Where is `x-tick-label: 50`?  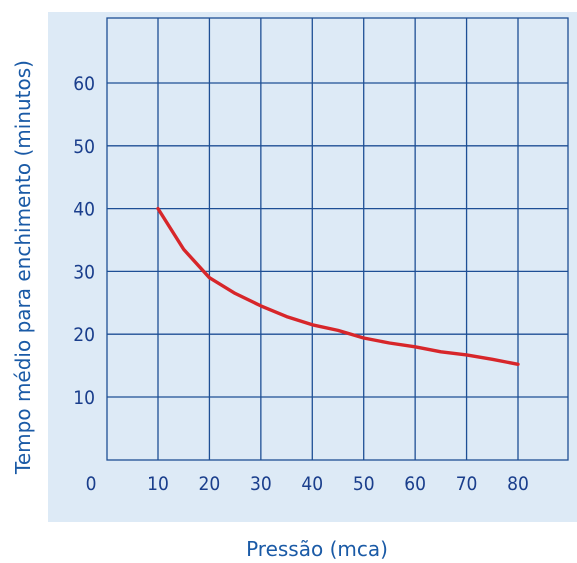 x-tick-label: 50 is located at coordinates (364, 484).